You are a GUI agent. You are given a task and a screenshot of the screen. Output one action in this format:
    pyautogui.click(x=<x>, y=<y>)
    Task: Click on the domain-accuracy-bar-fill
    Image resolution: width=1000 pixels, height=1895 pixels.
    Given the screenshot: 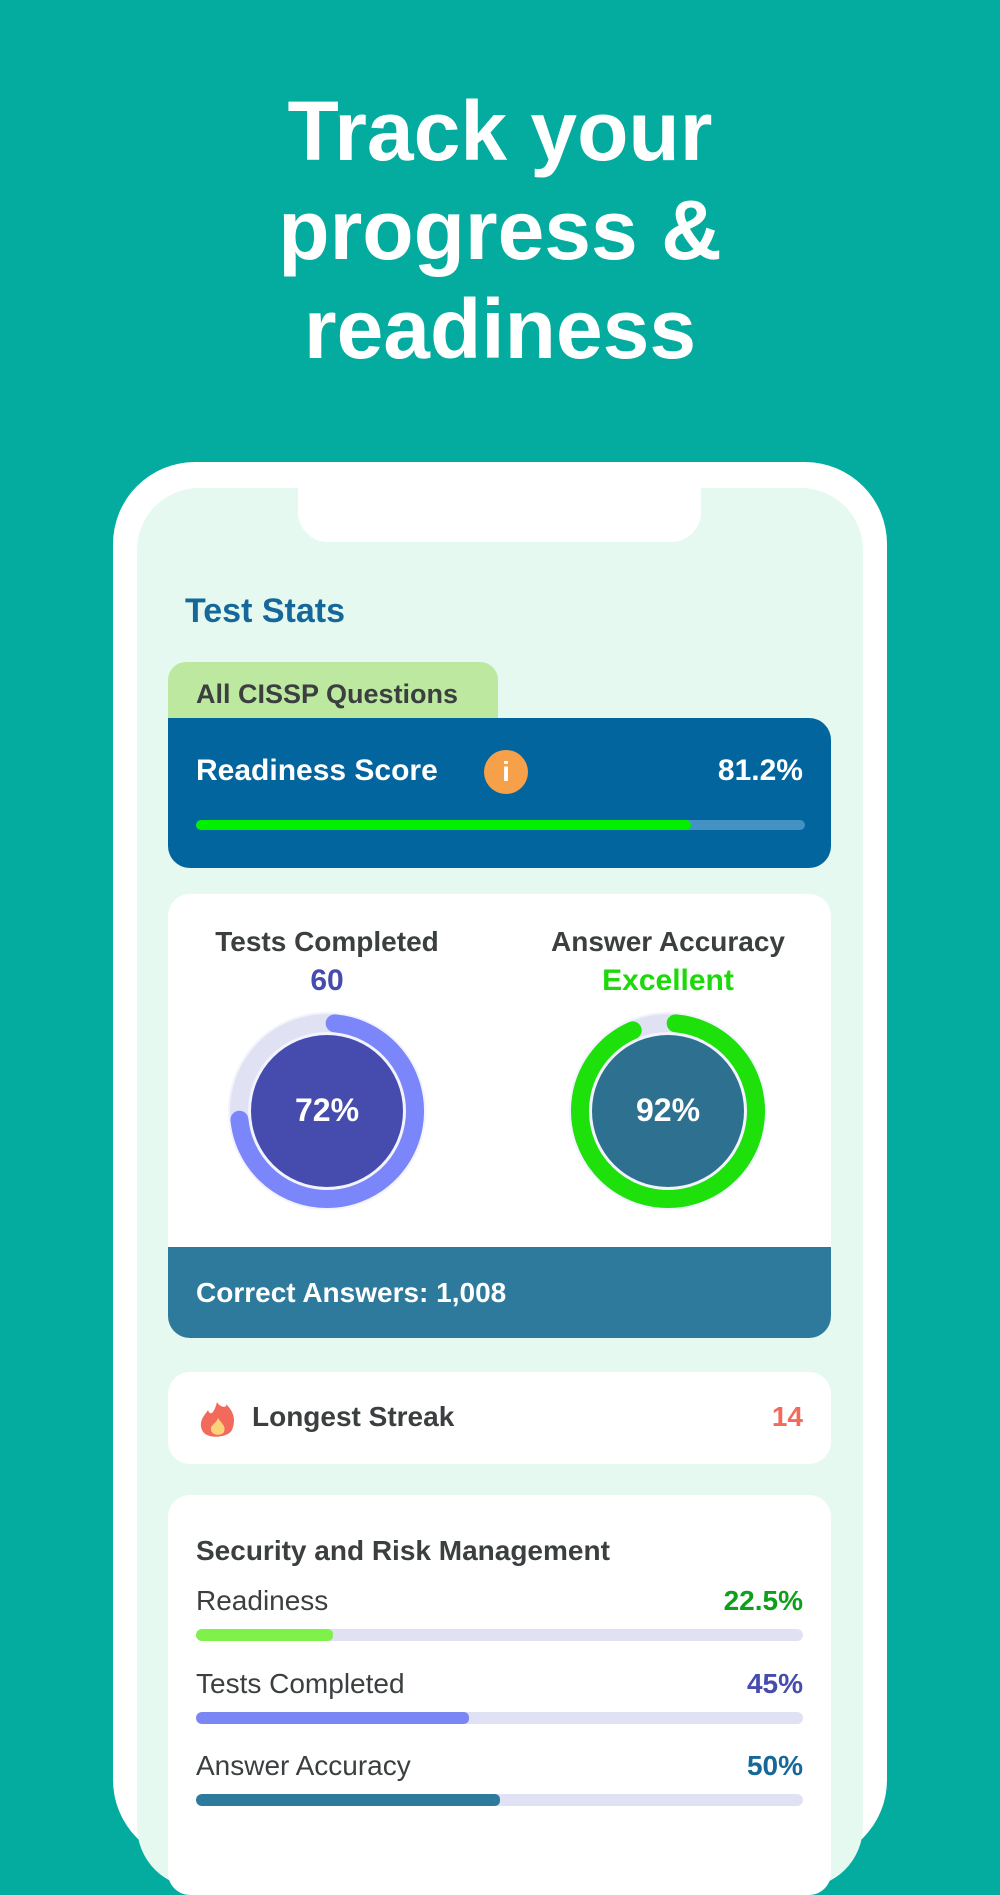 What is the action you would take?
    pyautogui.click(x=348, y=1800)
    